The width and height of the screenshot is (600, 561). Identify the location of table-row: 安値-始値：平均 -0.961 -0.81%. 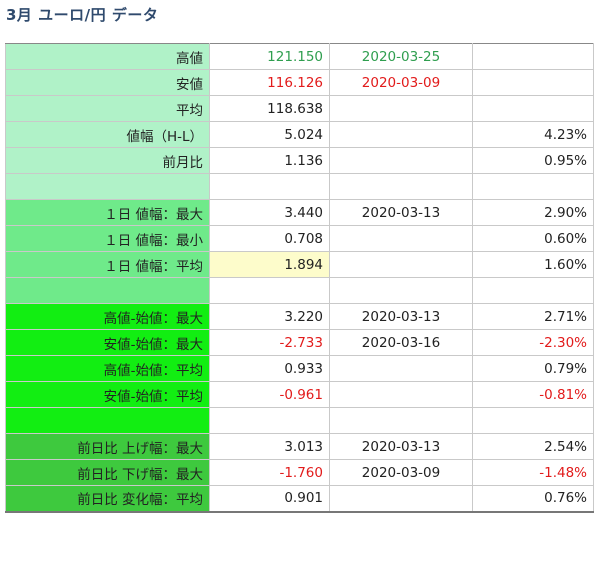
(299, 394).